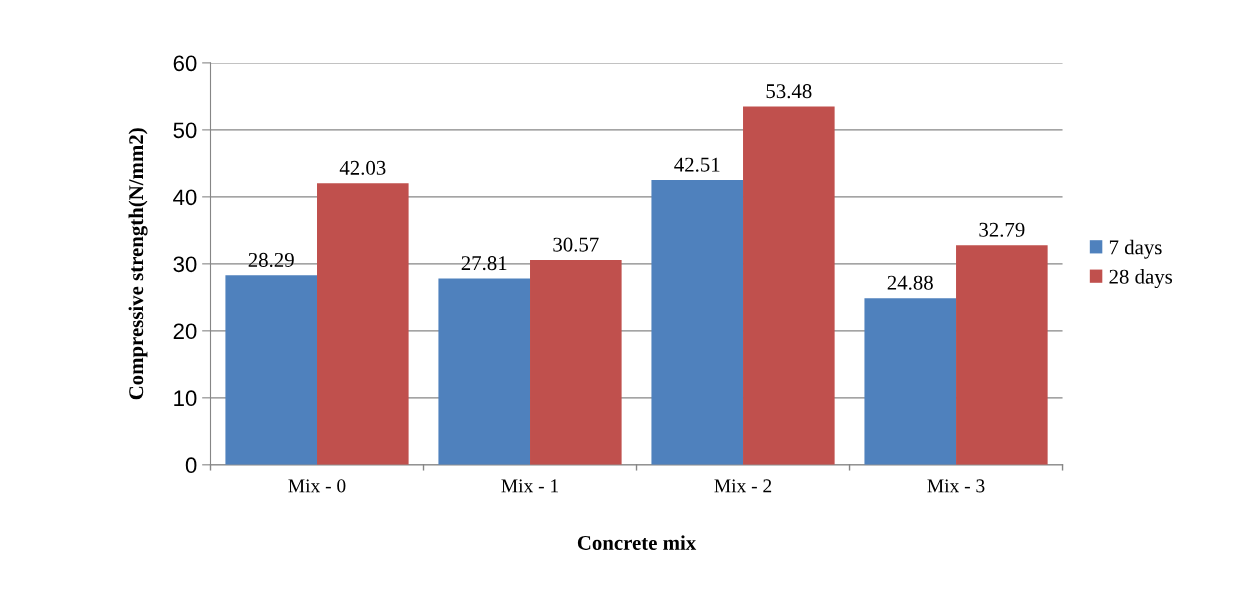  I want to click on y-tick-label: 20, so click(185, 331).